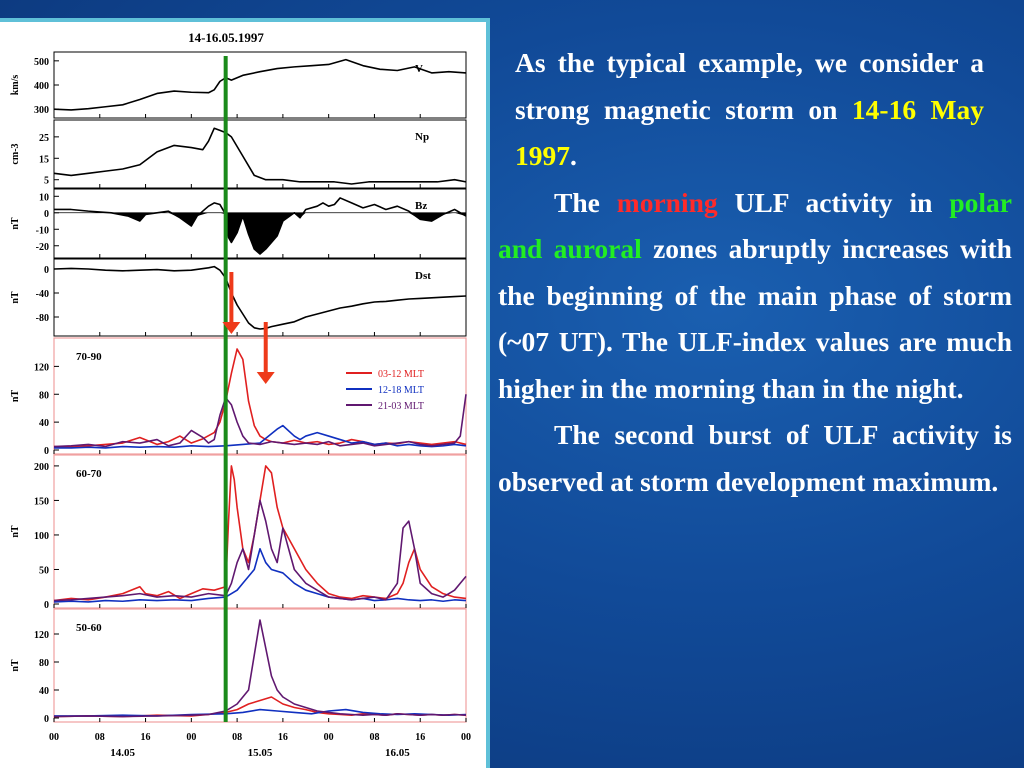 The width and height of the screenshot is (1024, 768). I want to click on panel-50-60: 0 40 80 120 nT 50-60, so click(238, 666).